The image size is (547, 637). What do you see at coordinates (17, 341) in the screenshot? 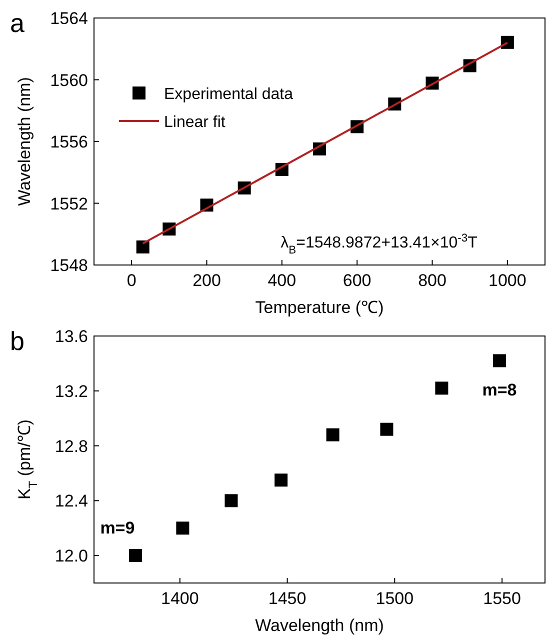
I see `chart-title: b` at bounding box center [17, 341].